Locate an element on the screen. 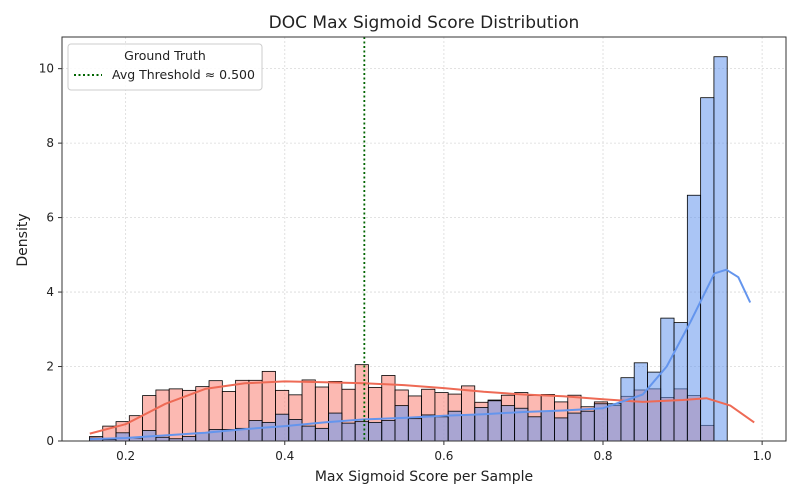 The width and height of the screenshot is (800, 500). legend-threshold-label: Avg Threshold ≈ 0.500 is located at coordinates (183, 74).